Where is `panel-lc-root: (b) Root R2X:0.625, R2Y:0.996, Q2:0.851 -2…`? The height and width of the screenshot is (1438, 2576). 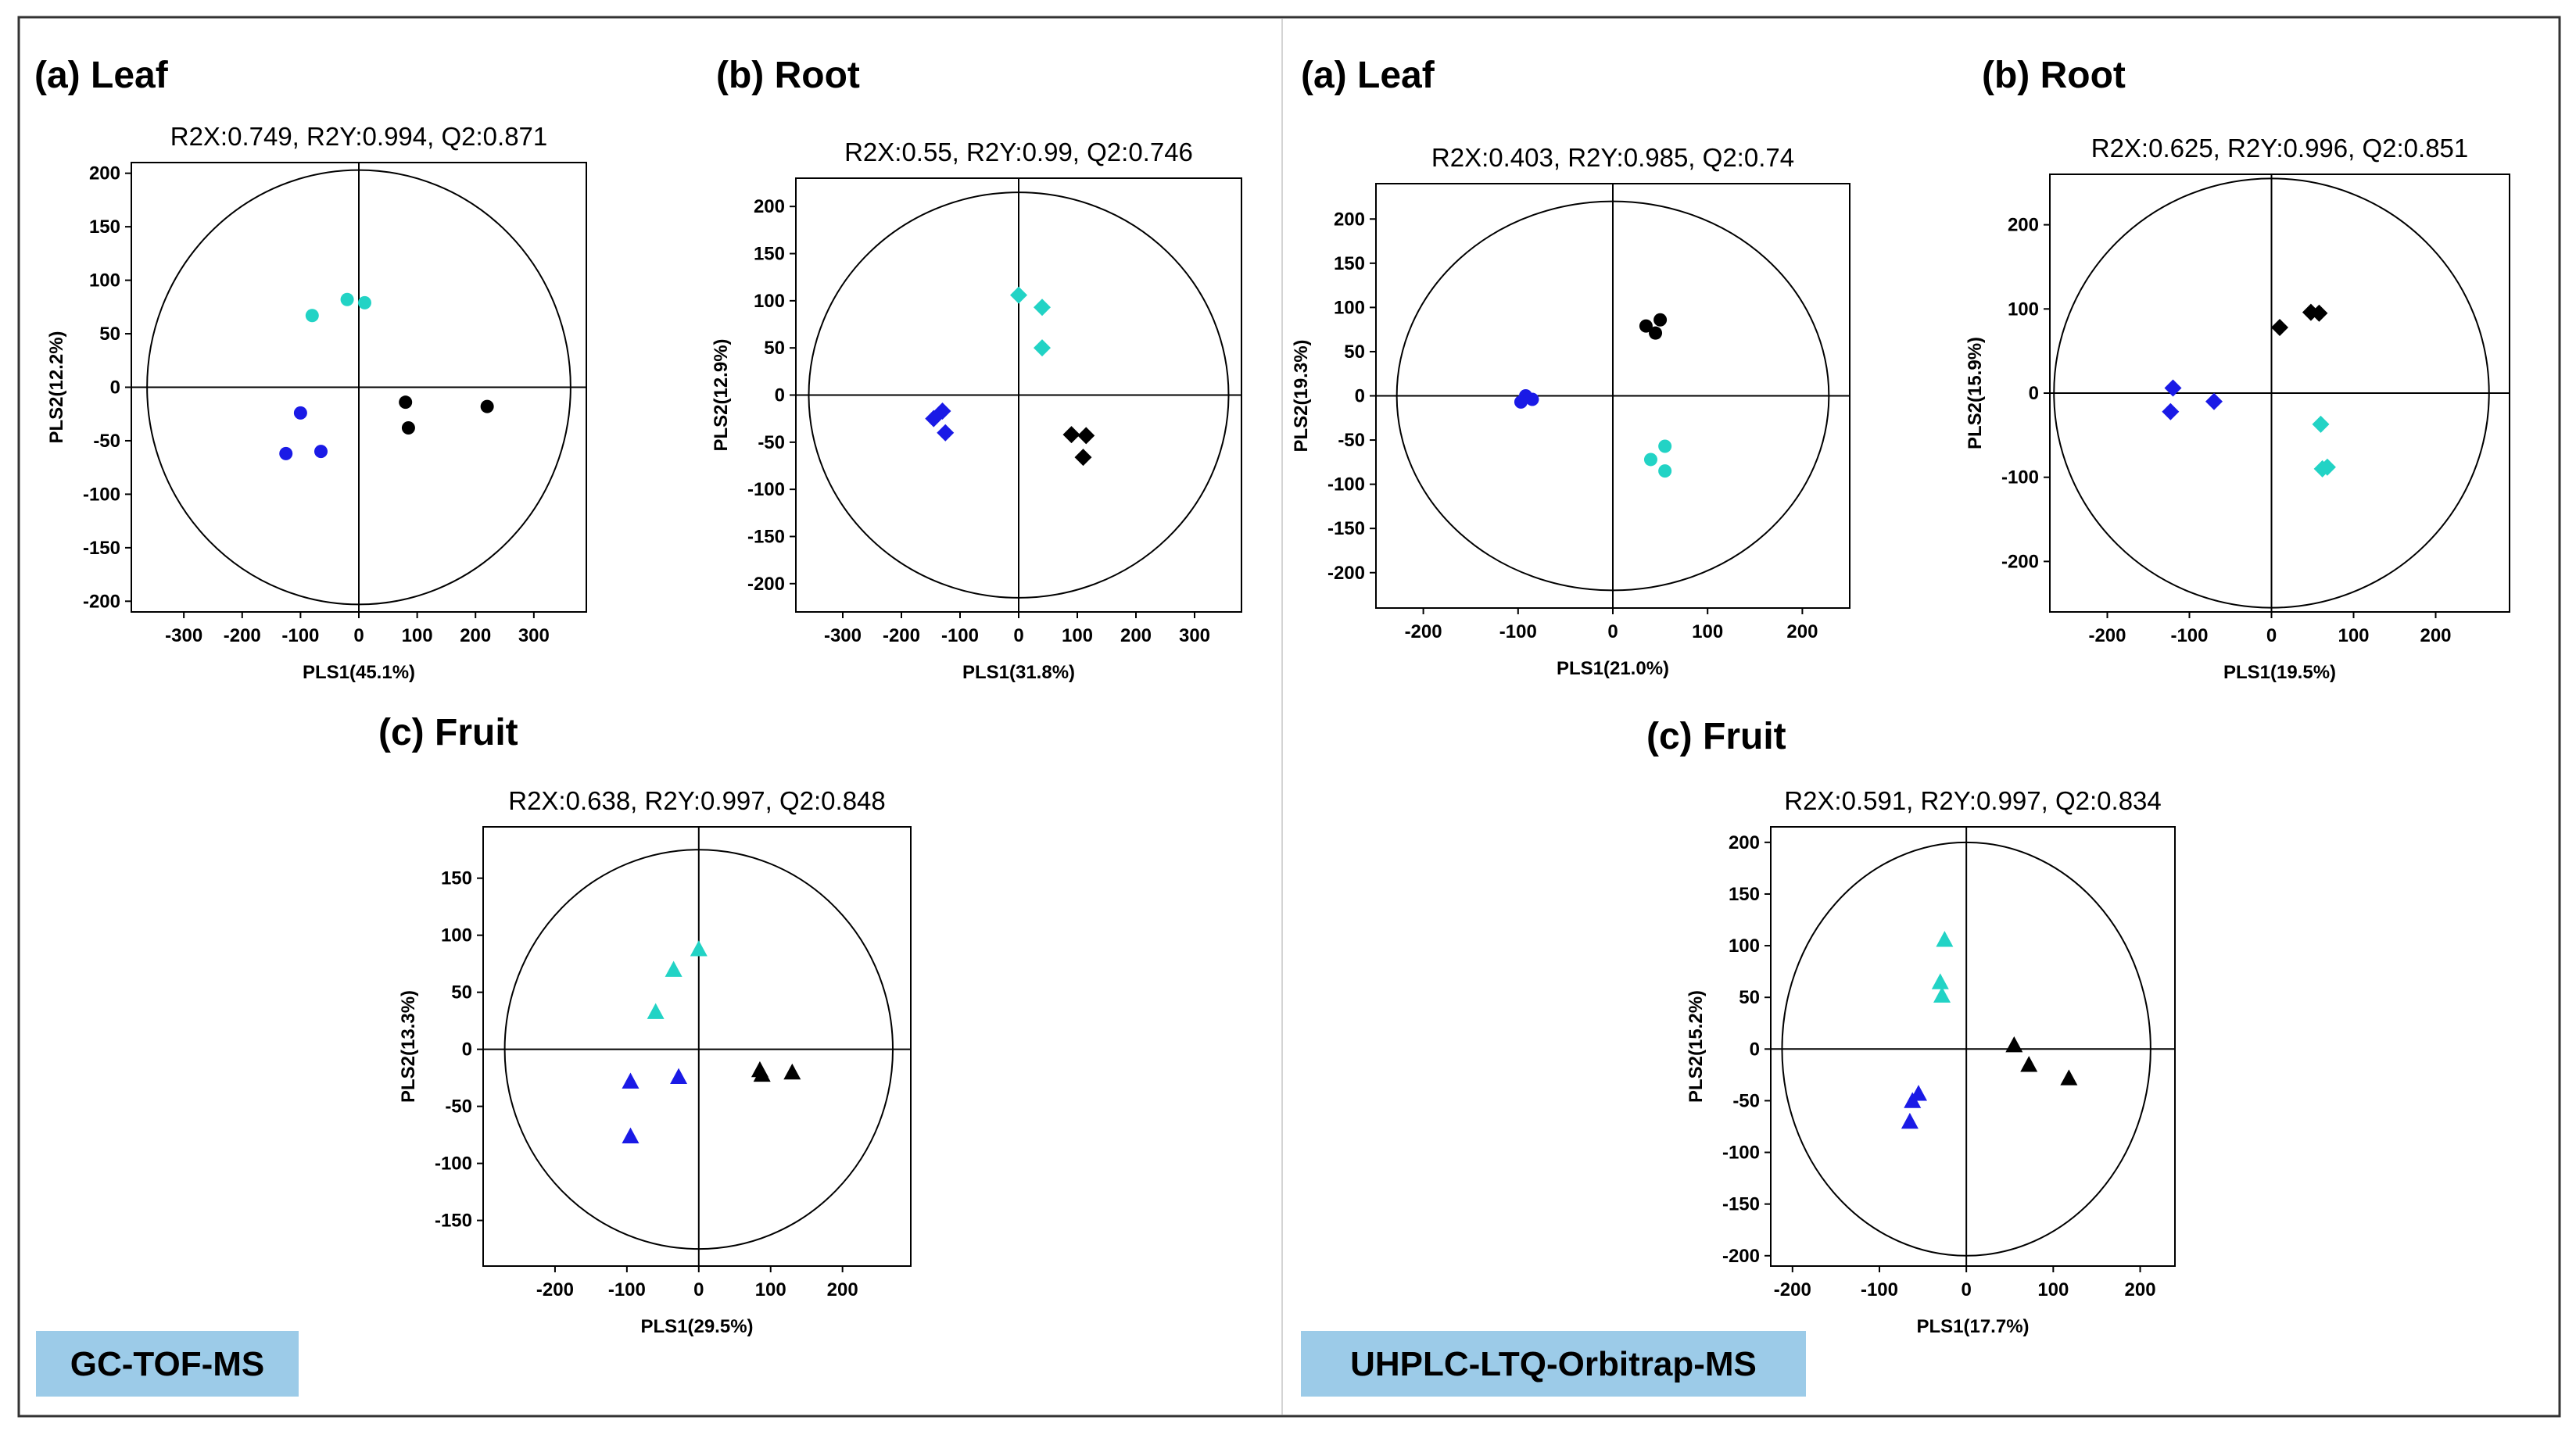 panel-lc-root: (b) Root R2X:0.625, R2Y:0.996, Q2:0.851 -2… is located at coordinates (2237, 369).